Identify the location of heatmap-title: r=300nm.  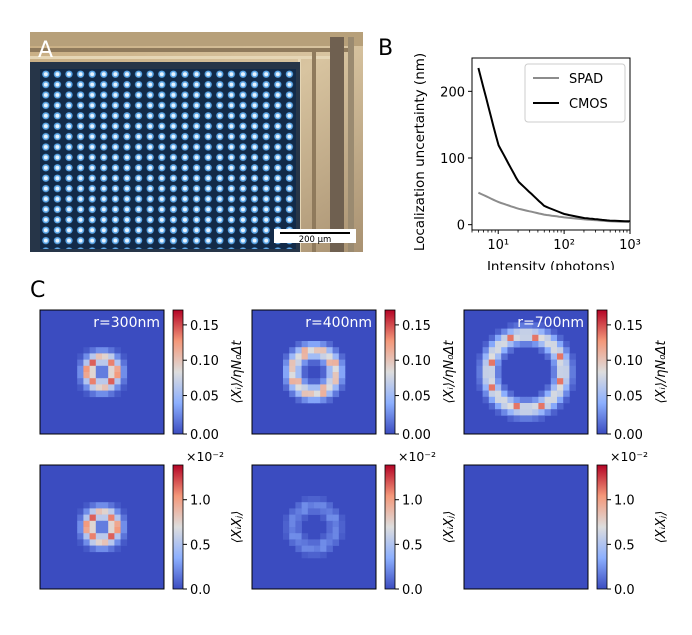
(126, 323).